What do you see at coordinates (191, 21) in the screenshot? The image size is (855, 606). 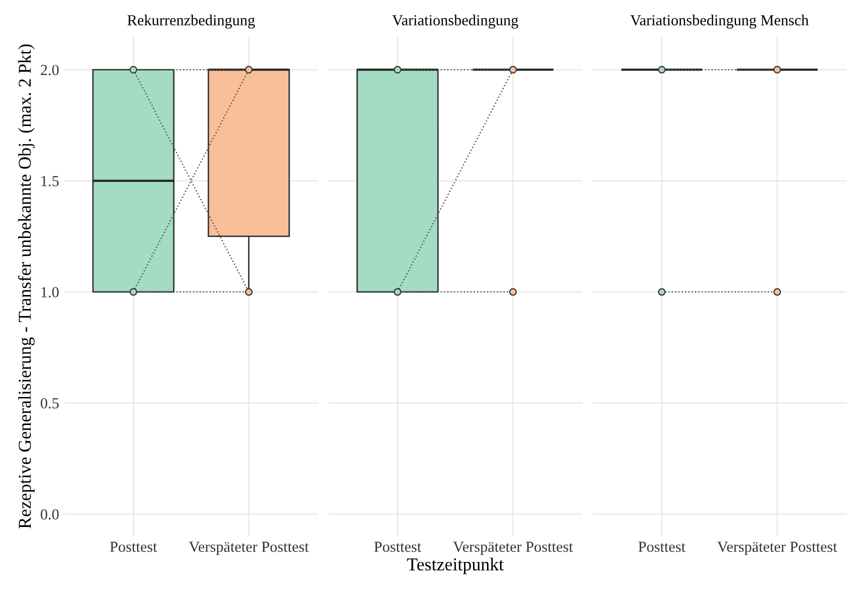 I see `chart-title: Rekurrenzbedingung` at bounding box center [191, 21].